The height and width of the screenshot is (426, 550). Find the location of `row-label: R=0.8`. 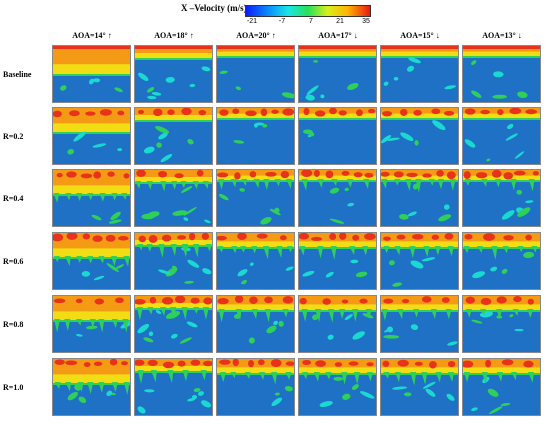

row-label: R=0.8 is located at coordinates (13, 324).